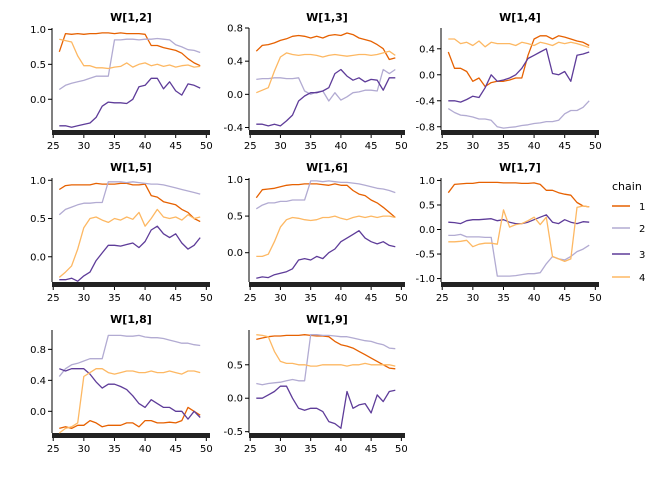 Image resolution: width=672 pixels, height=480 pixels. I want to click on panel-8: W[1,9] -0.5 0.0 0.5 25 30 35 40 45 50, so click(315, 384).